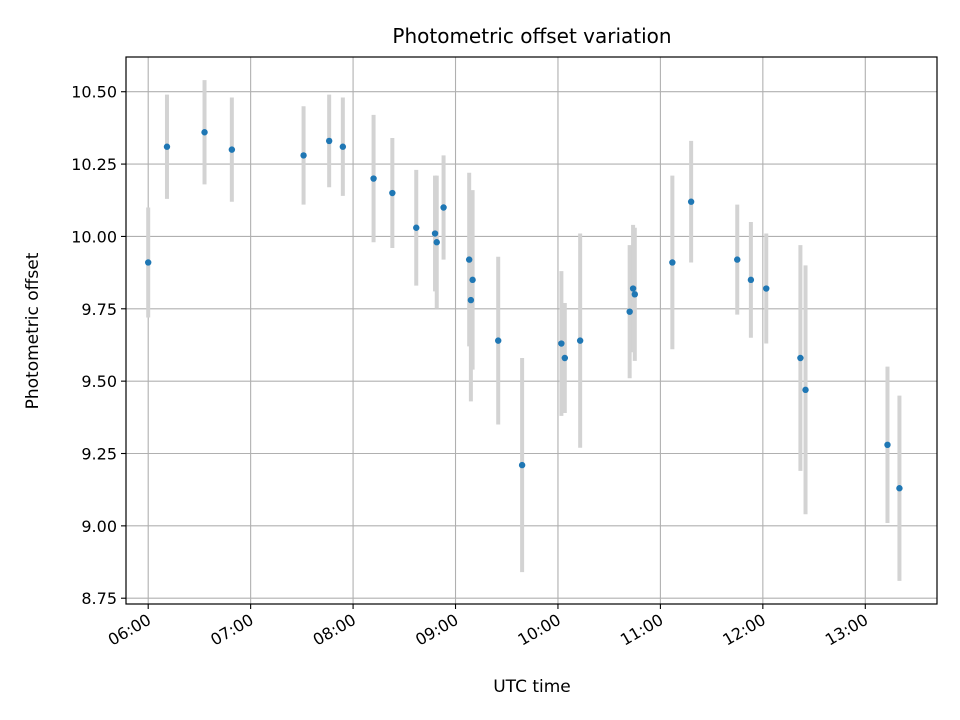 Image resolution: width=960 pixels, height=720 pixels. I want to click on y-tick-label: 9.25, so click(99, 454).